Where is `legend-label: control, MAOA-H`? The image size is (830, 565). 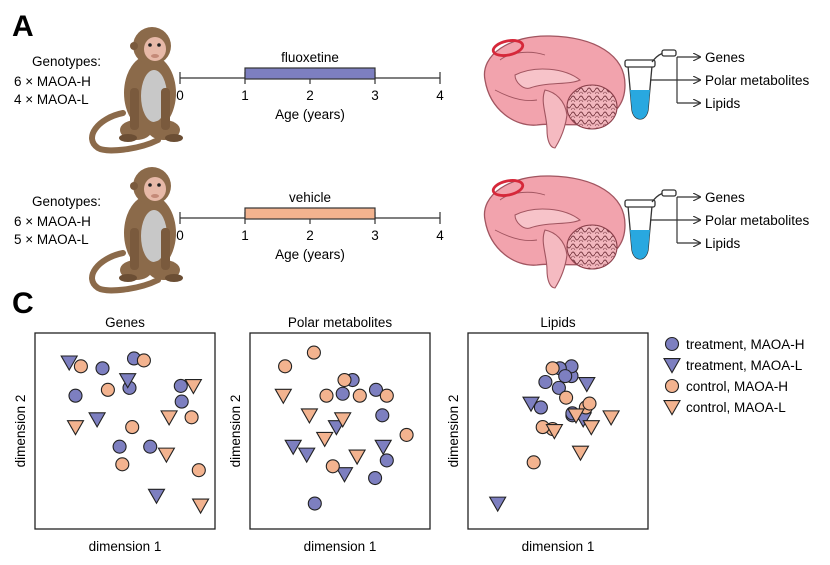 legend-label: control, MAOA-H is located at coordinates (737, 386).